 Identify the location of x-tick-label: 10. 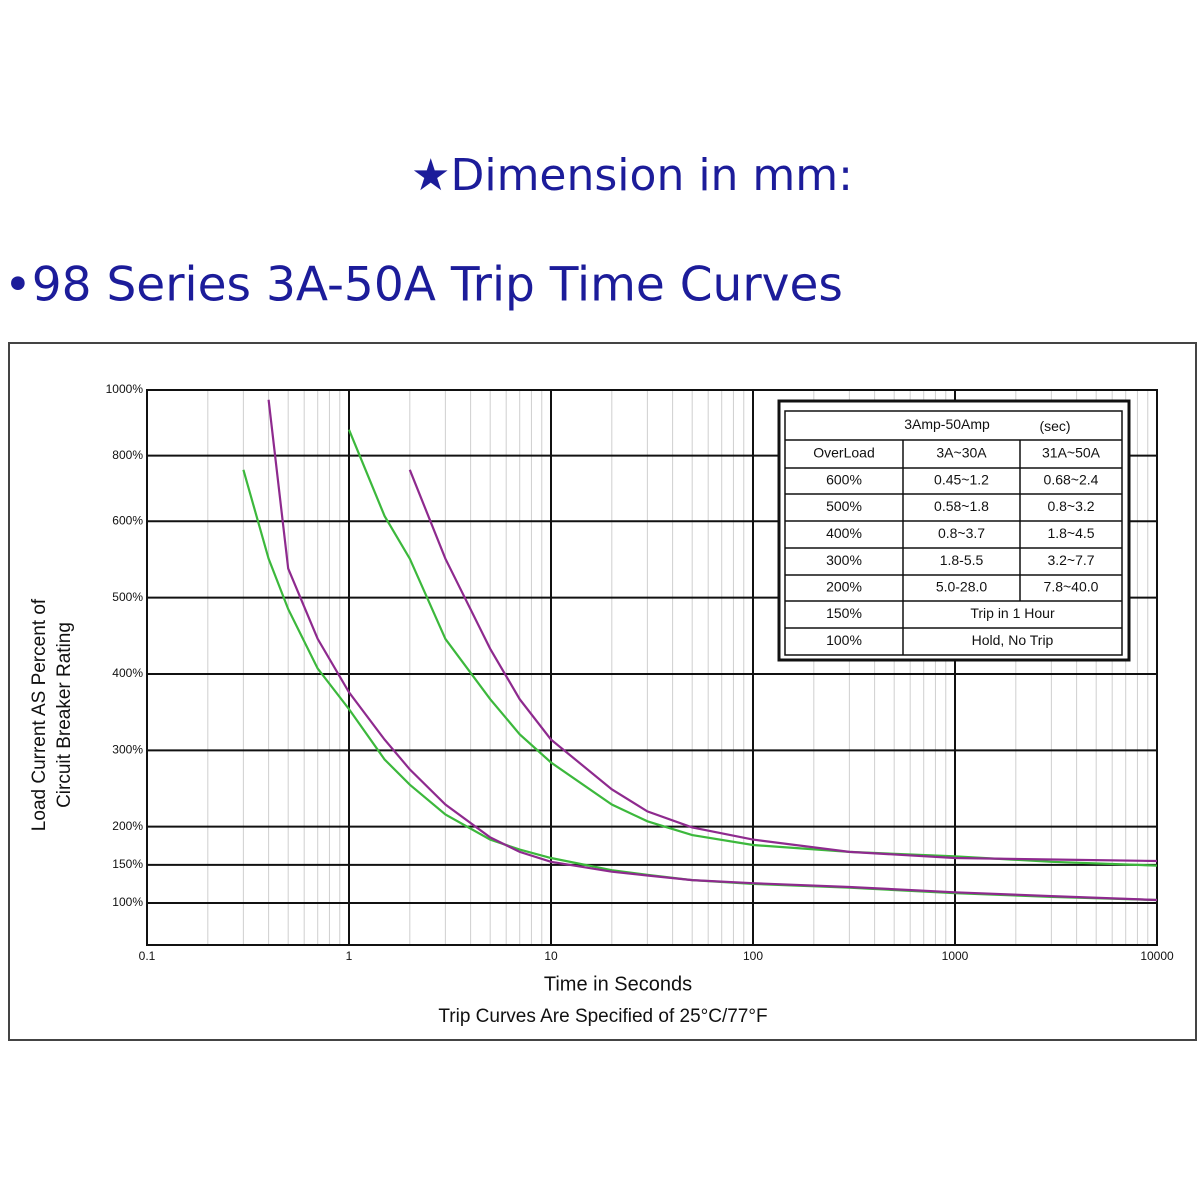
(551, 956).